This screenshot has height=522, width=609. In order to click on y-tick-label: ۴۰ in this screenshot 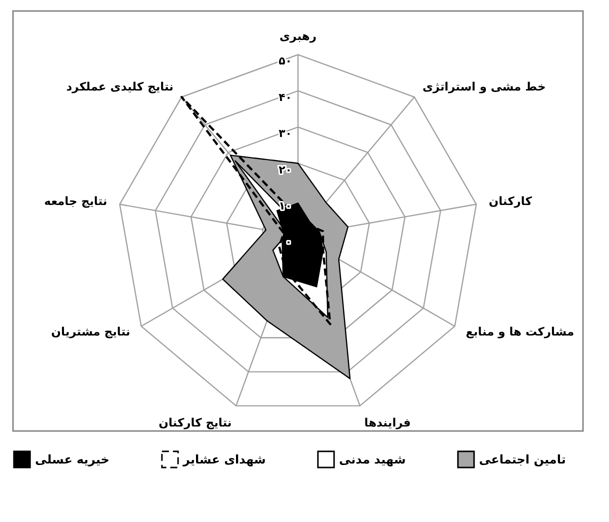, I will do `click(285, 97)`.